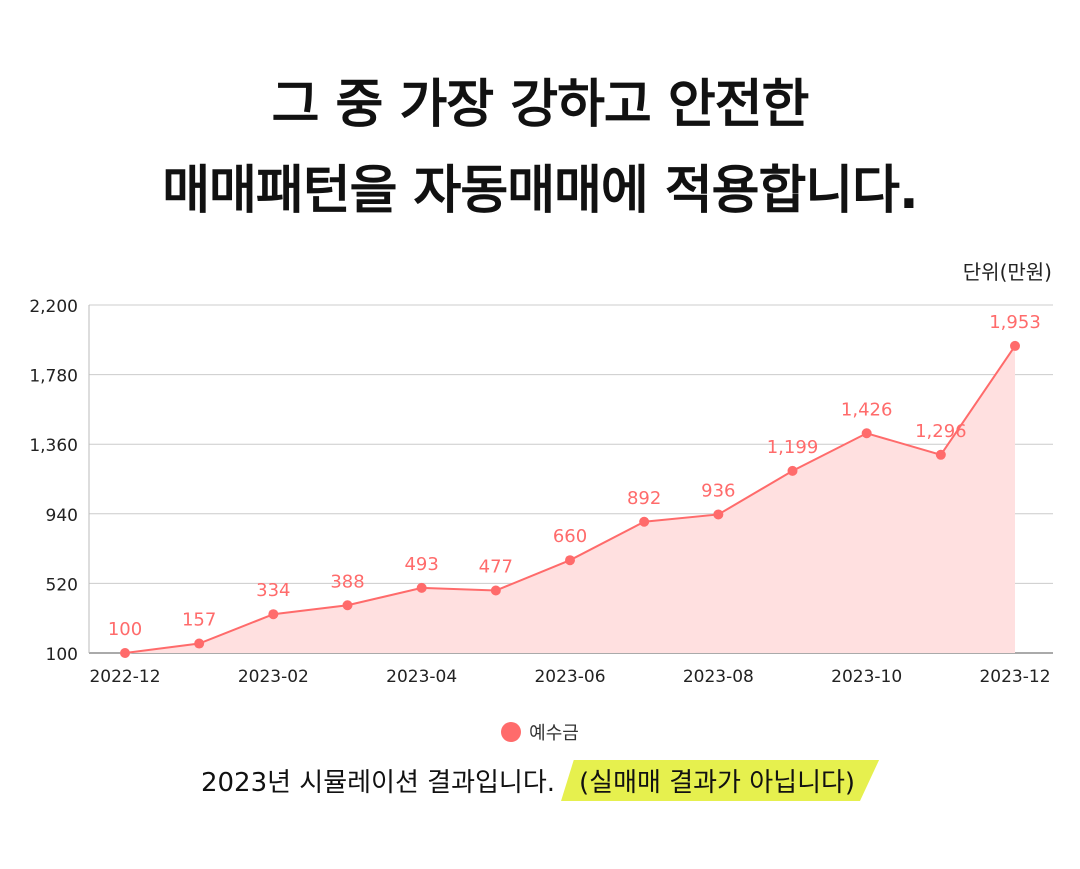 The height and width of the screenshot is (869, 1080). What do you see at coordinates (421, 677) in the screenshot?
I see `x-tick-label: 2023-04` at bounding box center [421, 677].